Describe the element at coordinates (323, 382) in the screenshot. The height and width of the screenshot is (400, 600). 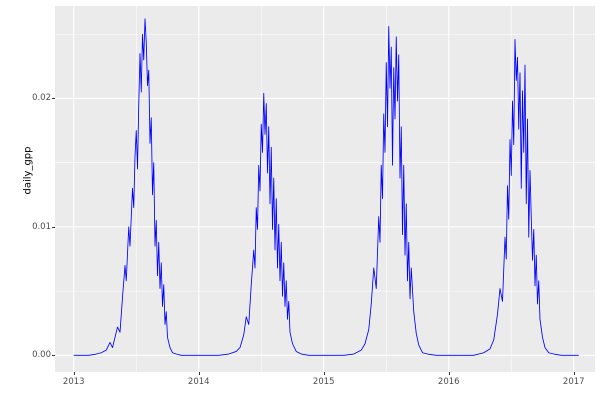
I see `x-tick-label: 2015` at that location.